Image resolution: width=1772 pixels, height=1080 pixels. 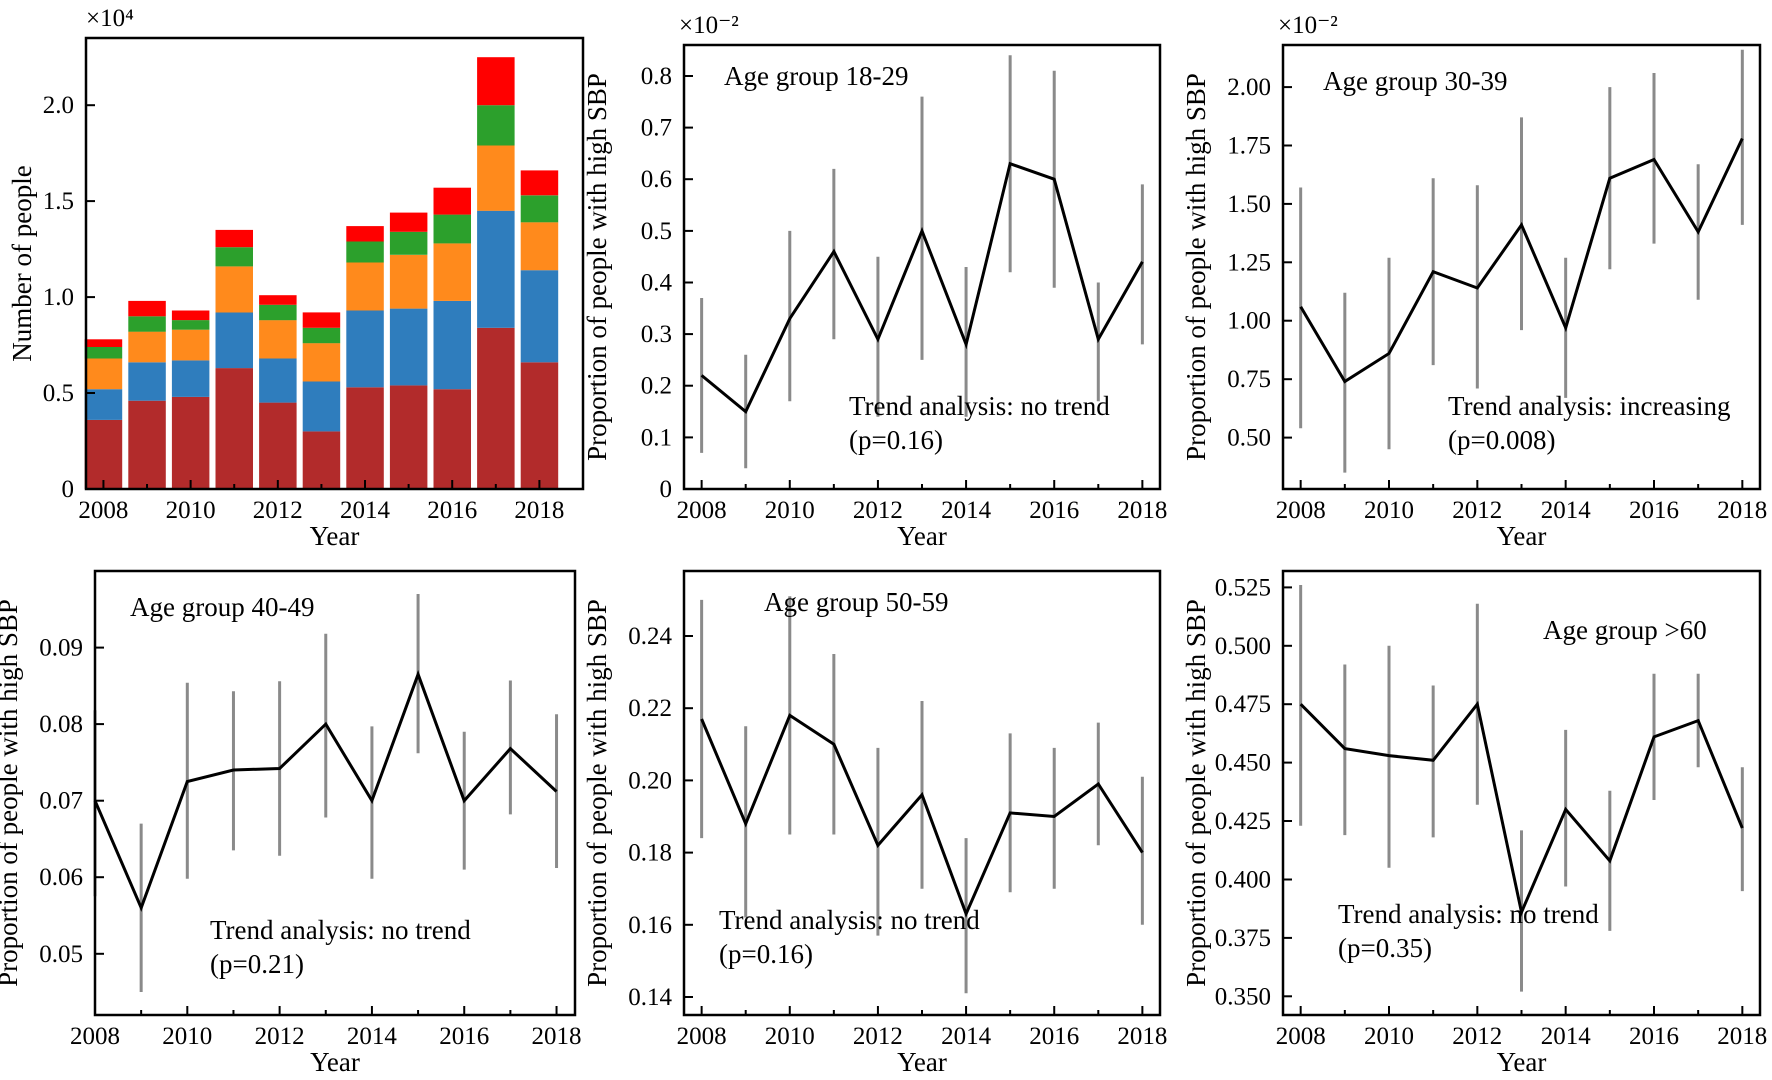 I want to click on y-tick-label: 0.425, so click(x=1243, y=821).